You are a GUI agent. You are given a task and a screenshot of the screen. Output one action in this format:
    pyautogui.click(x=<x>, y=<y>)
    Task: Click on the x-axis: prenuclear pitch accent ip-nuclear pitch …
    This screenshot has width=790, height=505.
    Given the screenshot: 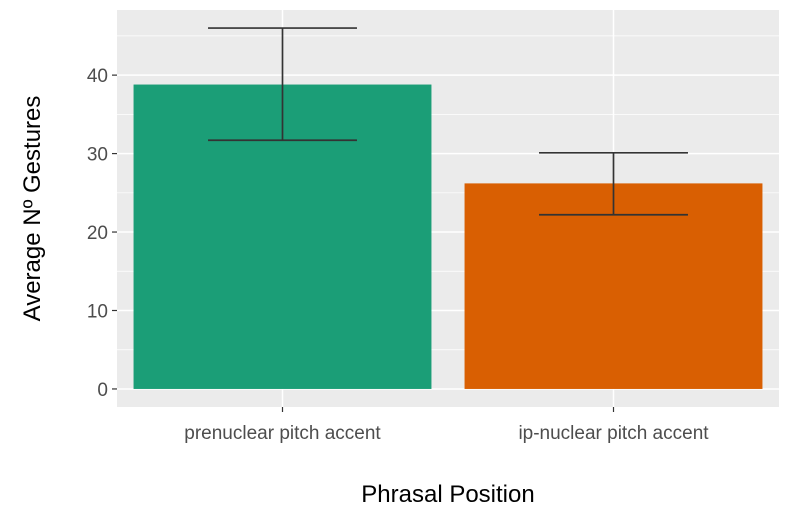 What is the action you would take?
    pyautogui.click(x=446, y=425)
    